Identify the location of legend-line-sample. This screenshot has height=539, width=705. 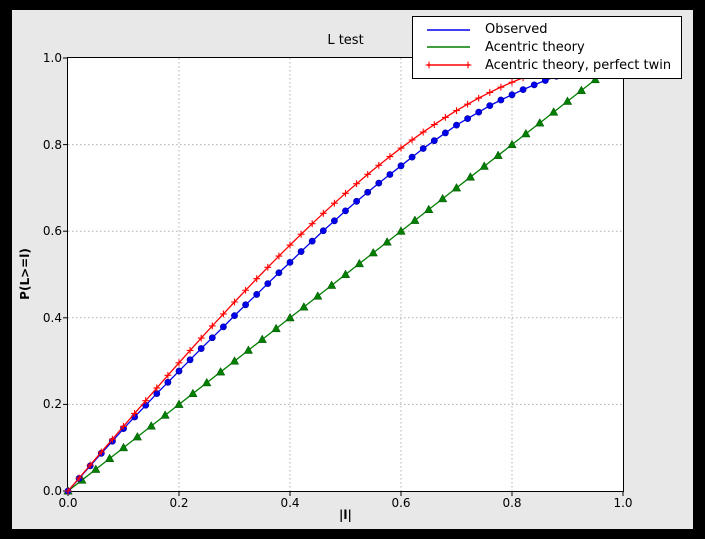
(448, 65).